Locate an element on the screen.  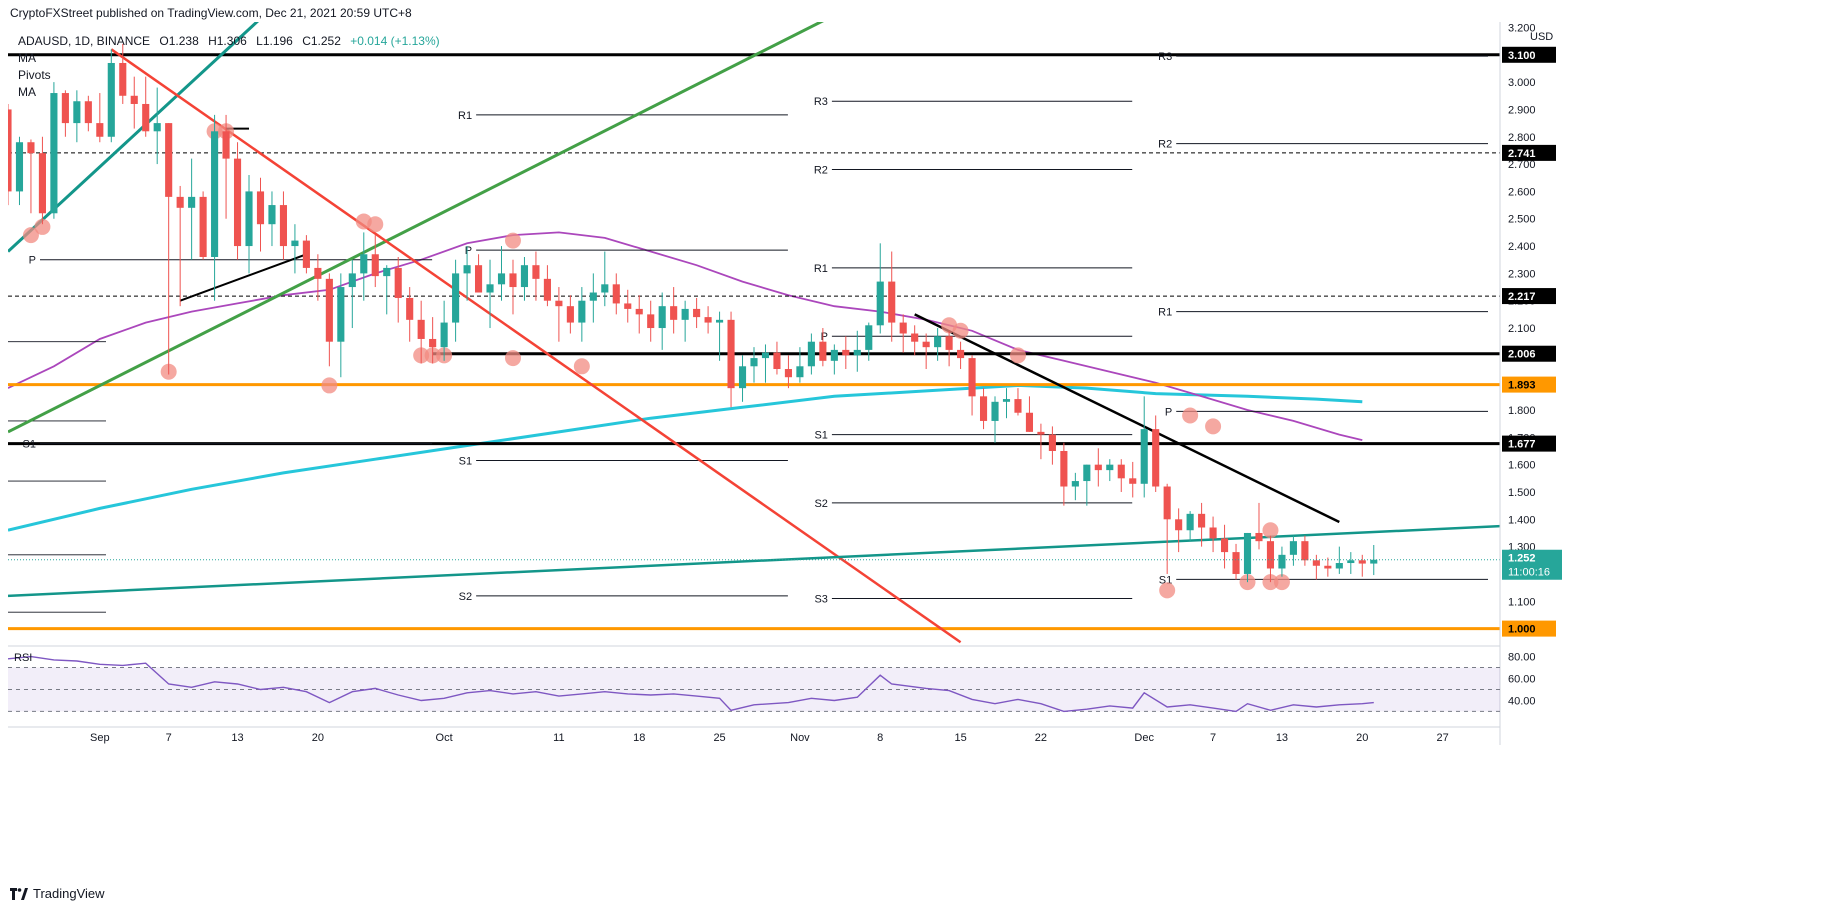
symbol-label: ADAUSD, 1D, BINANCE is located at coordinates (84, 41).